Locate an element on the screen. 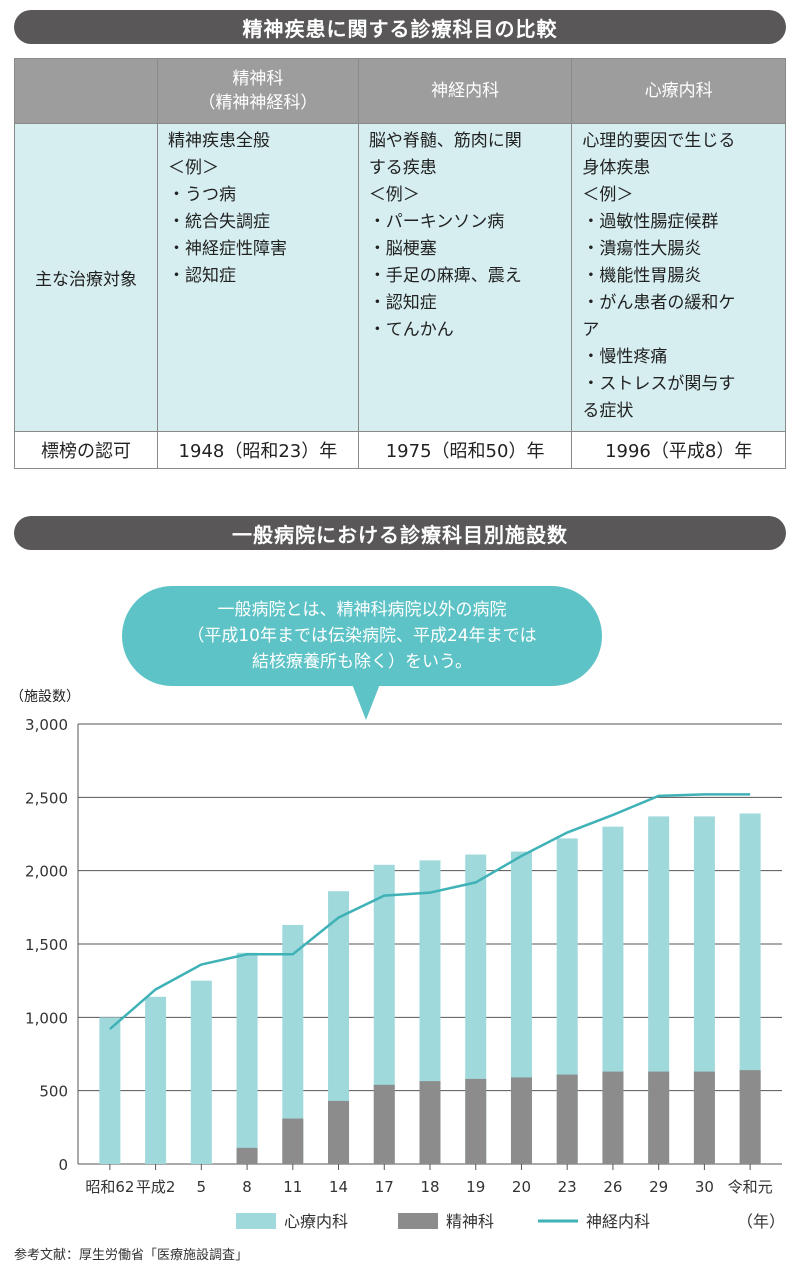  comparison-title: 精神疾患に関する診療科目の比較 is located at coordinates (400, 28).